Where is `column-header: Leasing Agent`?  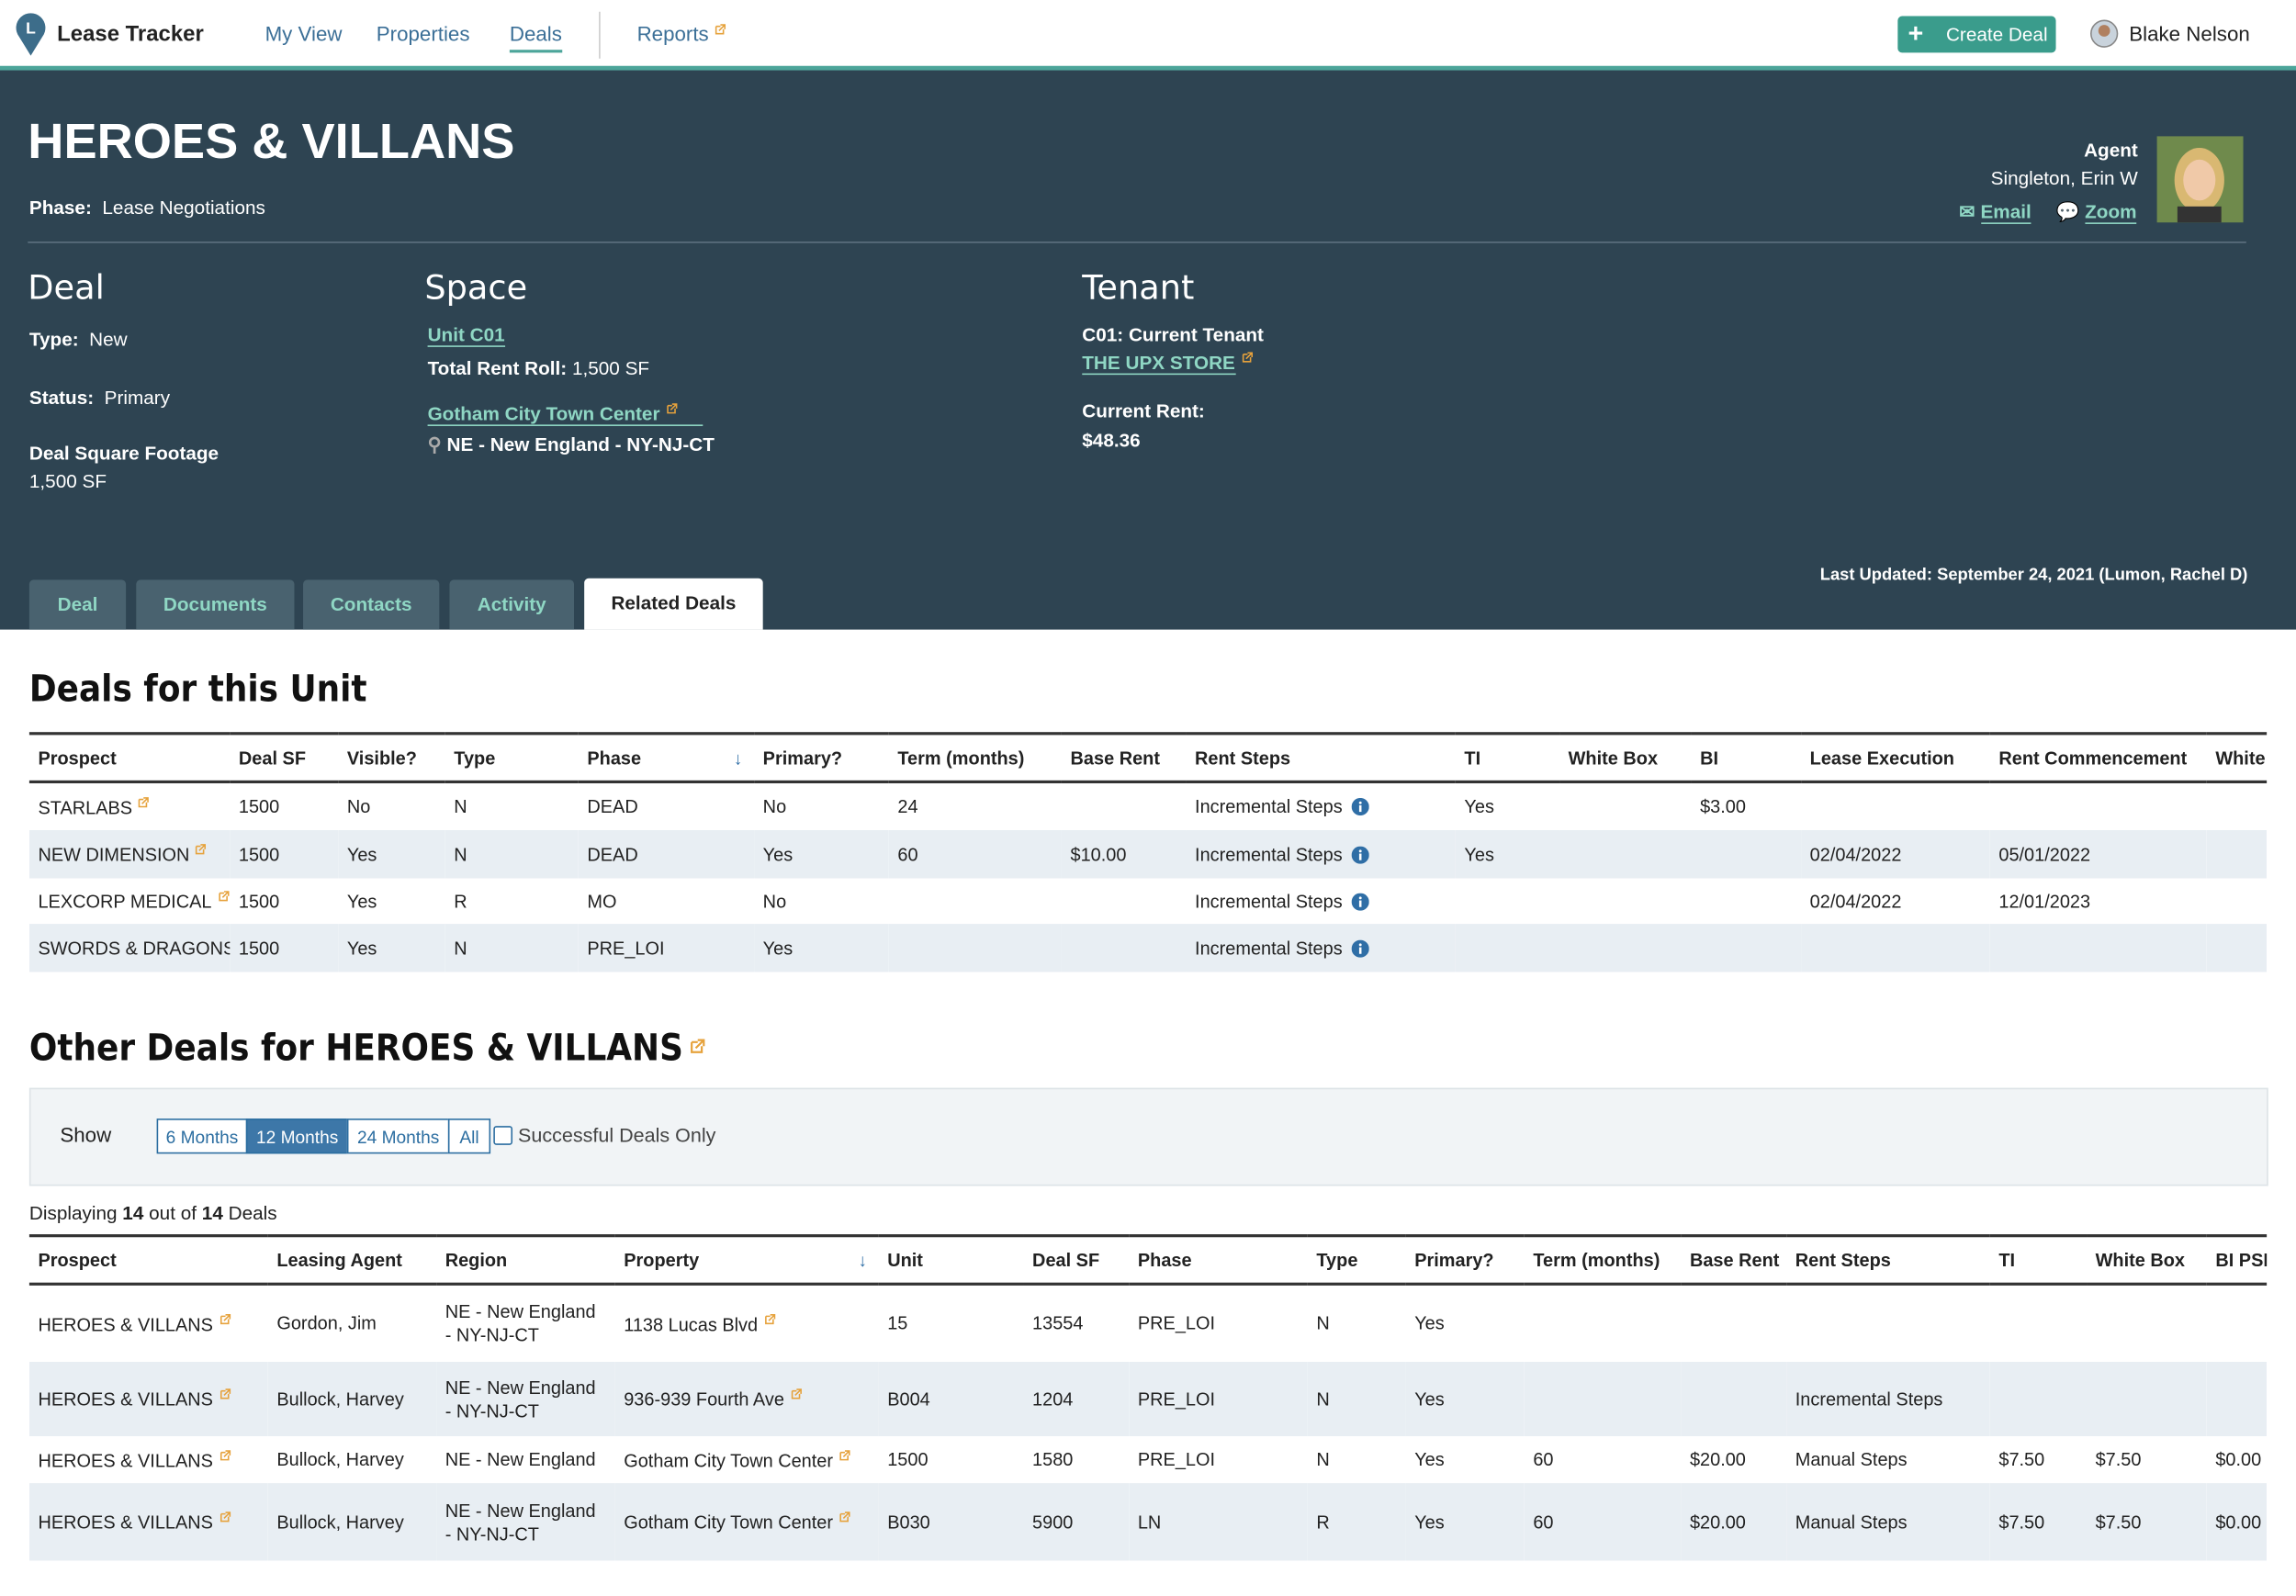 column-header: Leasing Agent is located at coordinates (352, 1260).